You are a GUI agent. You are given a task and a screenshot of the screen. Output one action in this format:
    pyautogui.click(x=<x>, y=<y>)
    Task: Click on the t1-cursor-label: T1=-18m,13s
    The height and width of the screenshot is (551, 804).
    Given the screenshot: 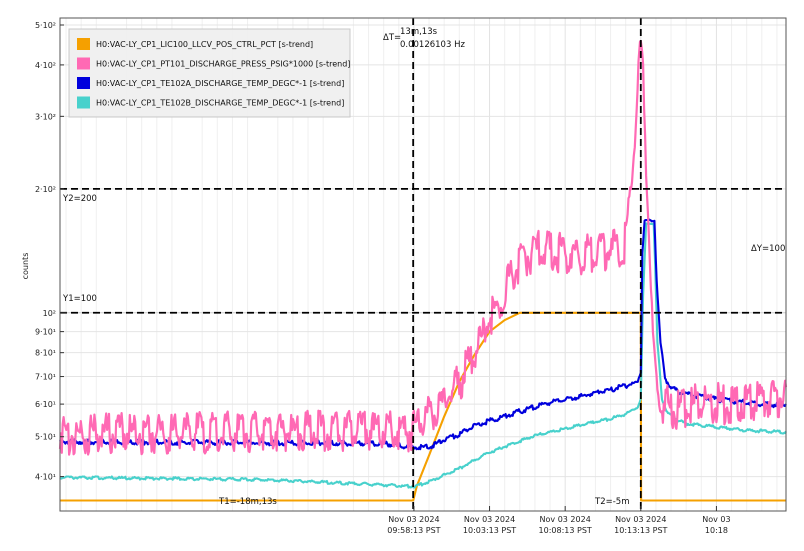 What is the action you would take?
    pyautogui.click(x=247, y=502)
    